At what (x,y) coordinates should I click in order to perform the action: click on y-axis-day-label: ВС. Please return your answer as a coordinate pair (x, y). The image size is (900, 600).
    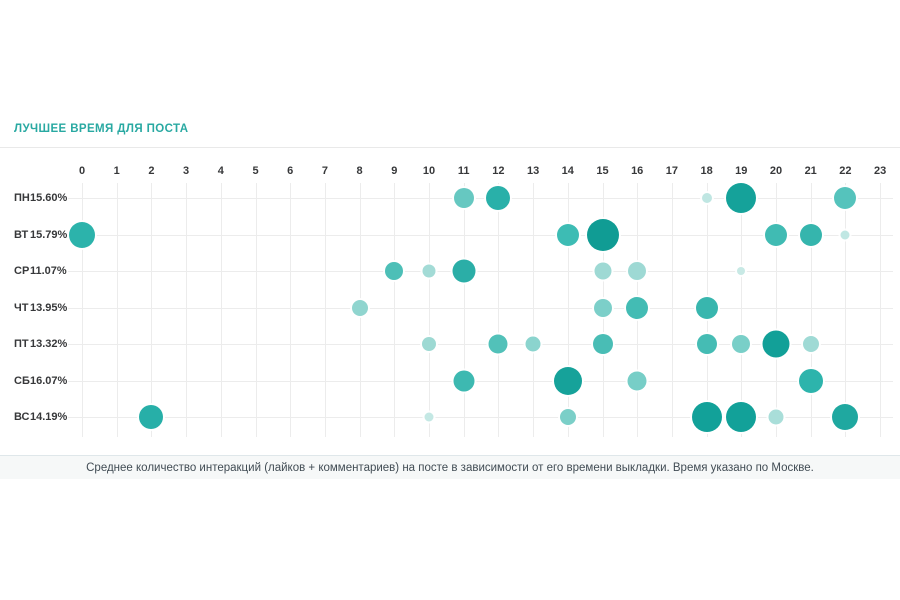
    Looking at the image, I should click on (22, 417).